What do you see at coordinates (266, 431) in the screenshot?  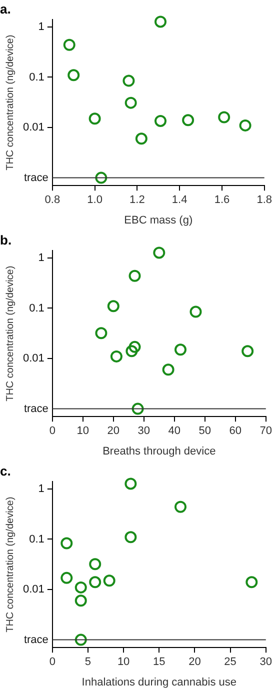 I see `x-tick-label: 70` at bounding box center [266, 431].